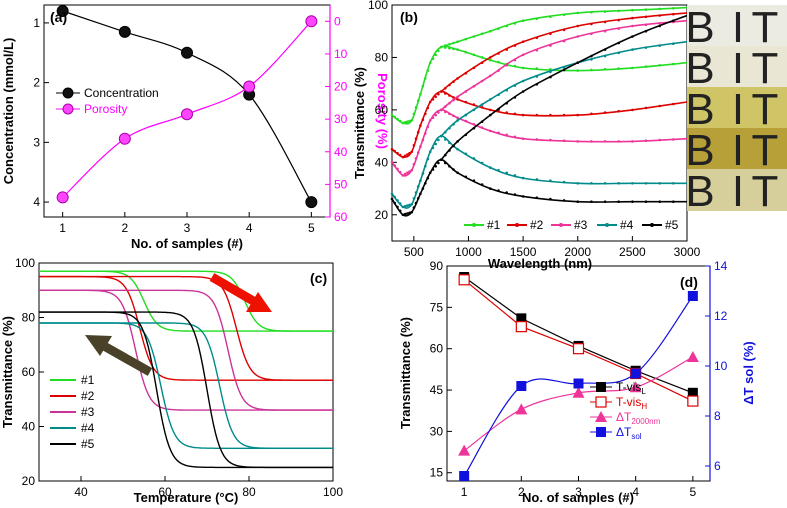 This screenshot has width=787, height=508. Describe the element at coordinates (29, 318) in the screenshot. I see `panel-c-ytick-label: 80` at that location.